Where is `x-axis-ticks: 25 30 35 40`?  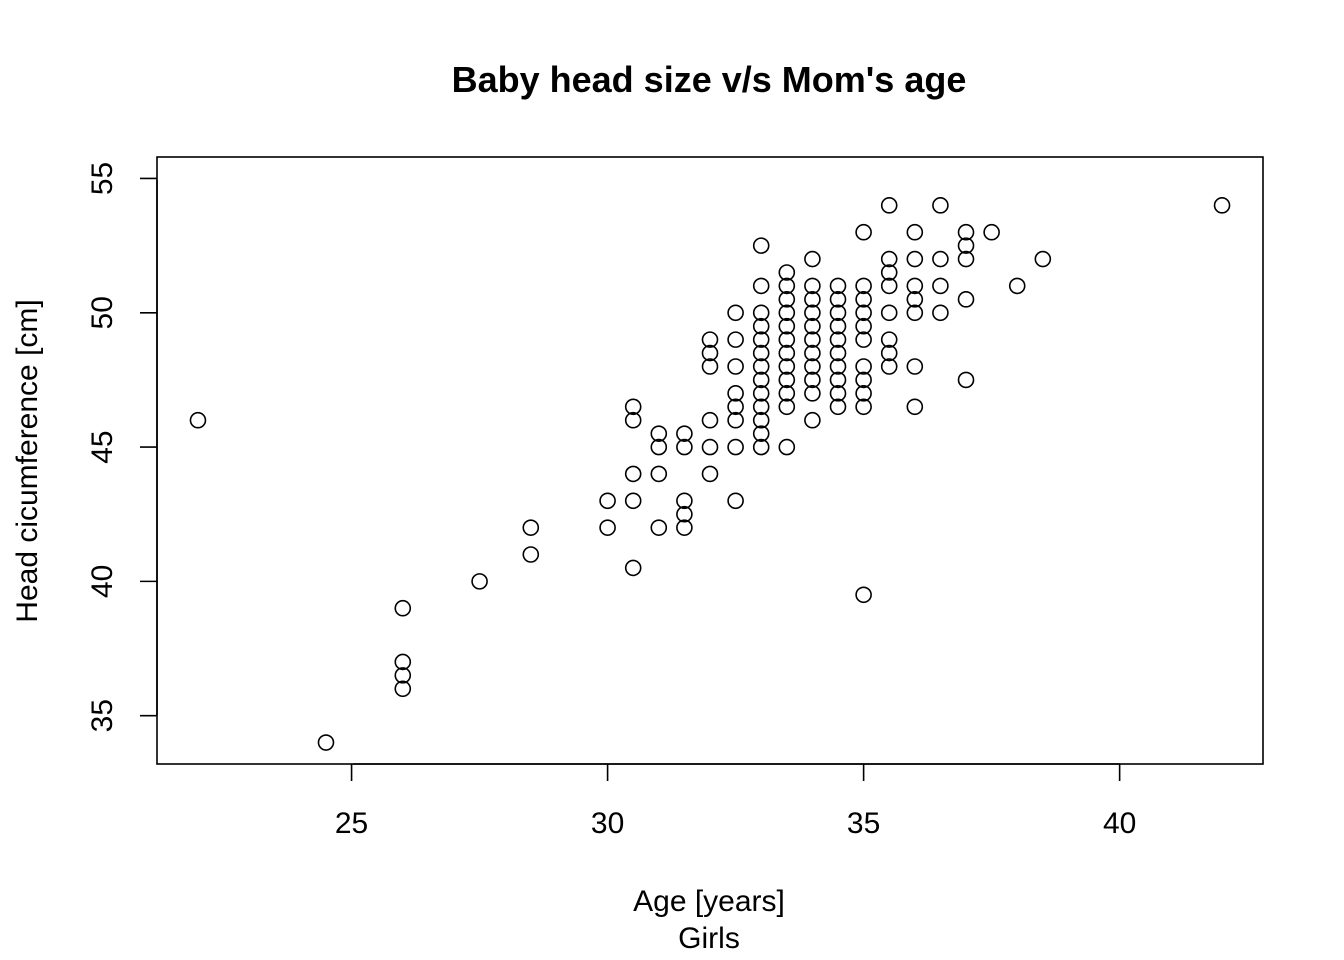
x-axis-ticks: 25 30 35 40 is located at coordinates (735, 802).